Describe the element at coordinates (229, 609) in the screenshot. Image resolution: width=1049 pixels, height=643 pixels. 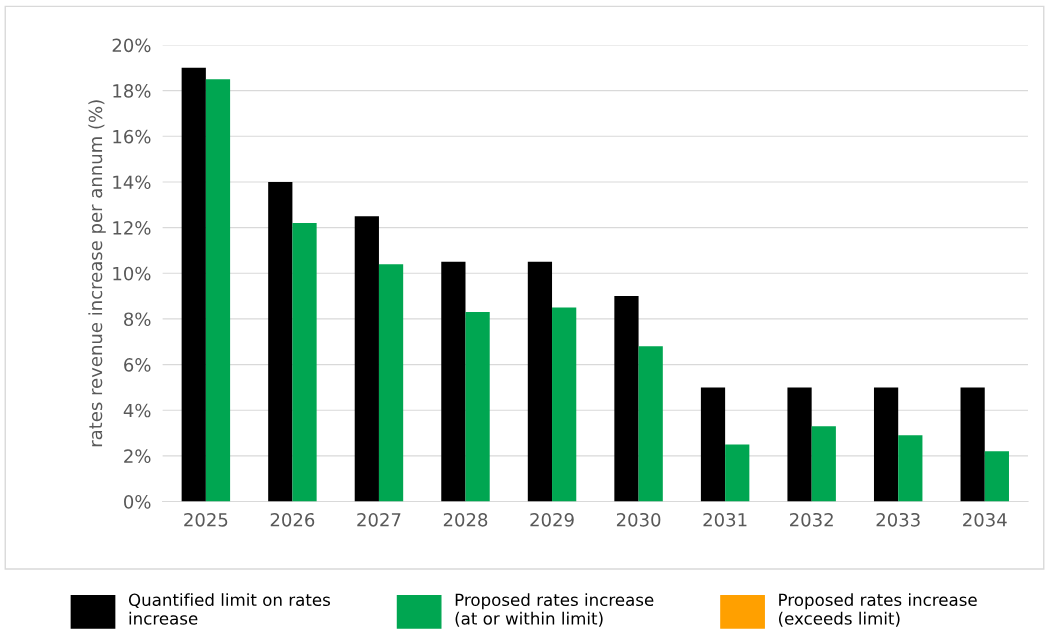
I see `legend-label: Quantified limit on rates increase` at that location.